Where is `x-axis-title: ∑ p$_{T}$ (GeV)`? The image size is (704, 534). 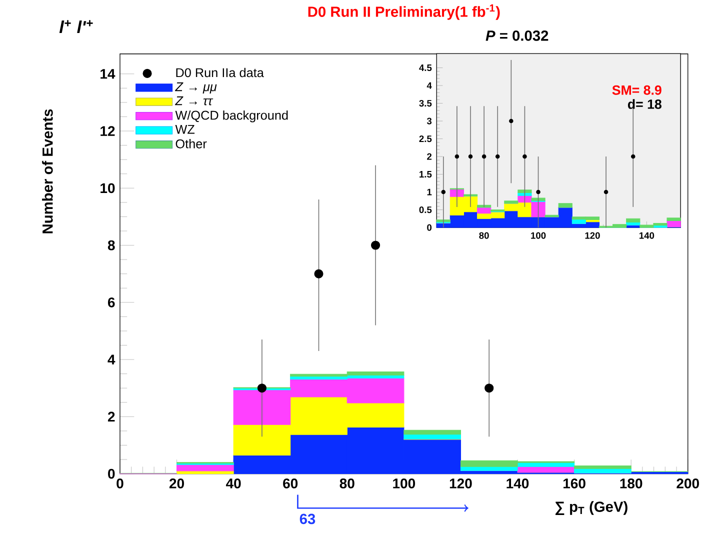 x-axis-title: ∑ p$_{T}$ (GeV) is located at coordinates (591, 508).